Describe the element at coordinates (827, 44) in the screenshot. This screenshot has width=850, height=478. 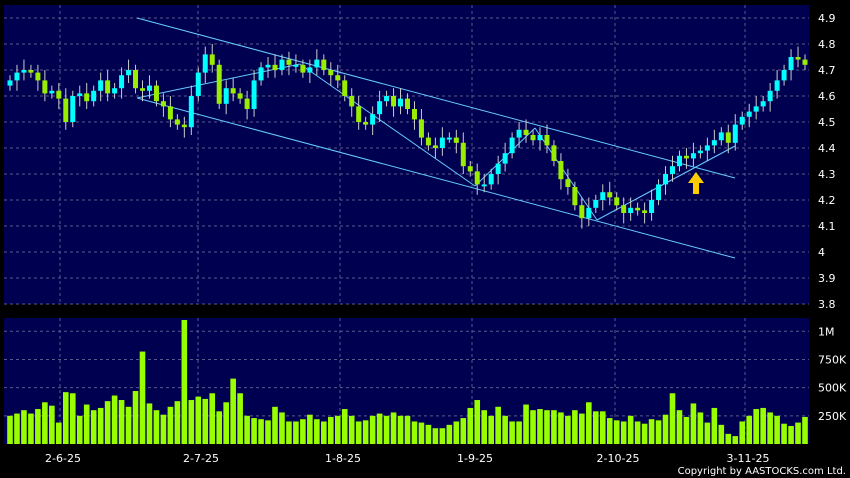
I see `price-tick-label: 4.8` at that location.